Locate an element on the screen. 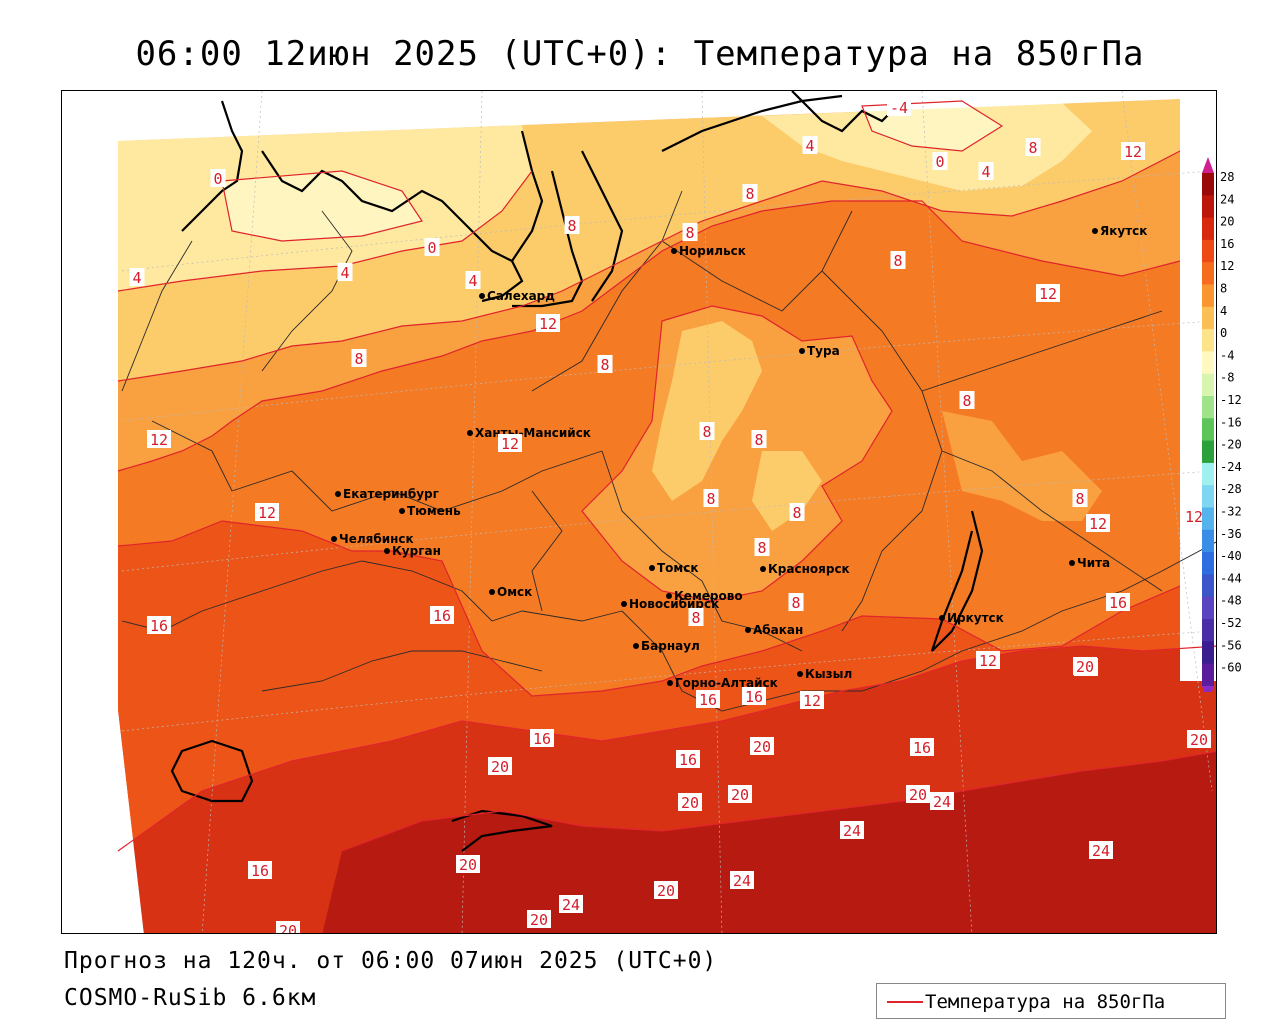 The width and height of the screenshot is (1280, 1024). zone-8-12-c is located at coordinates (1022, 466).